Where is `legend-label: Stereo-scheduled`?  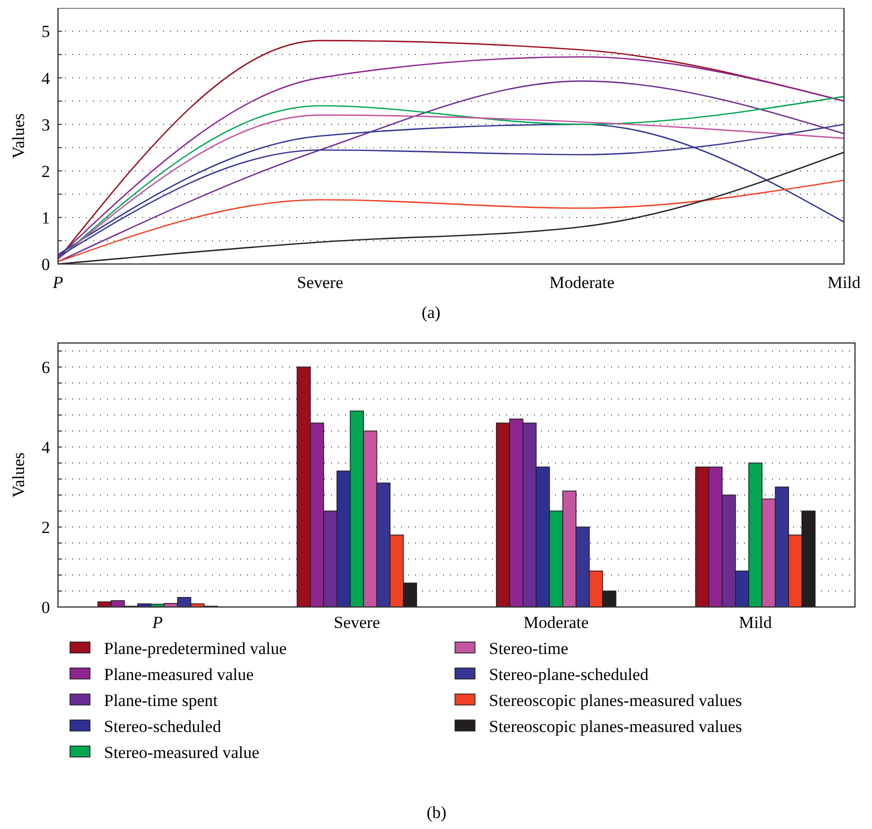
legend-label: Stereo-scheduled is located at coordinates (163, 726).